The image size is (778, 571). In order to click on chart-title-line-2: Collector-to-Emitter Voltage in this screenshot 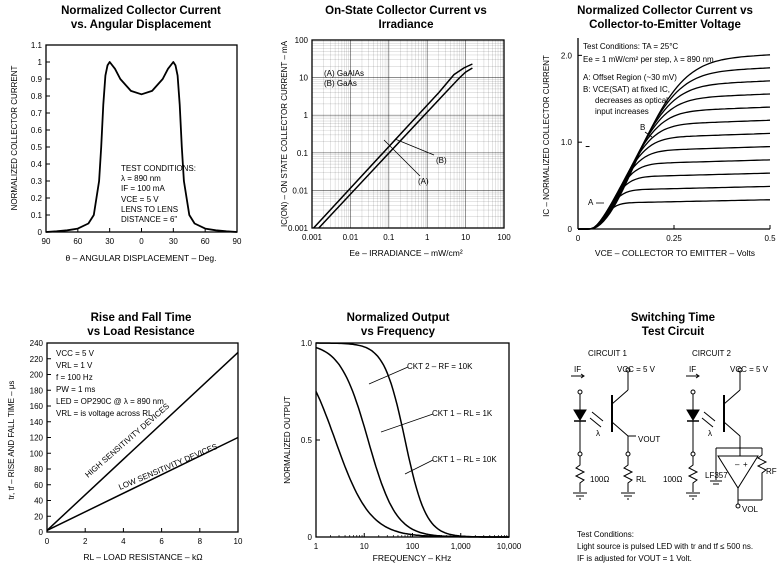, I will do `click(665, 25)`.